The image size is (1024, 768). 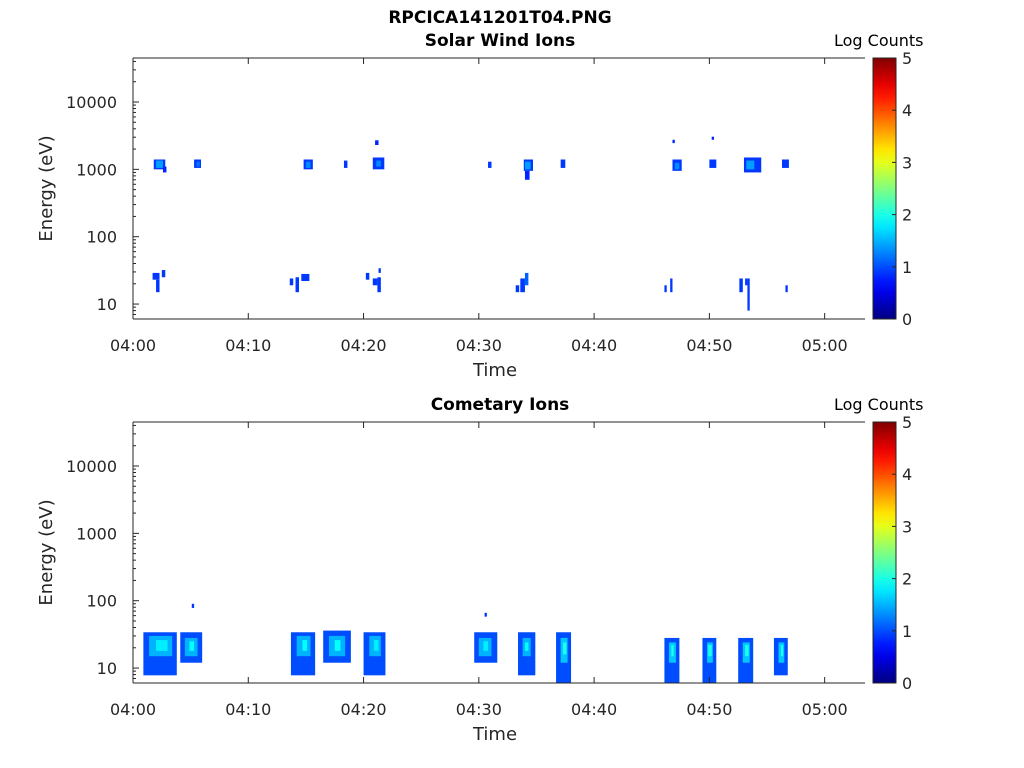 I want to click on panel-1-colorbar-tick-label: 5, so click(x=907, y=58).